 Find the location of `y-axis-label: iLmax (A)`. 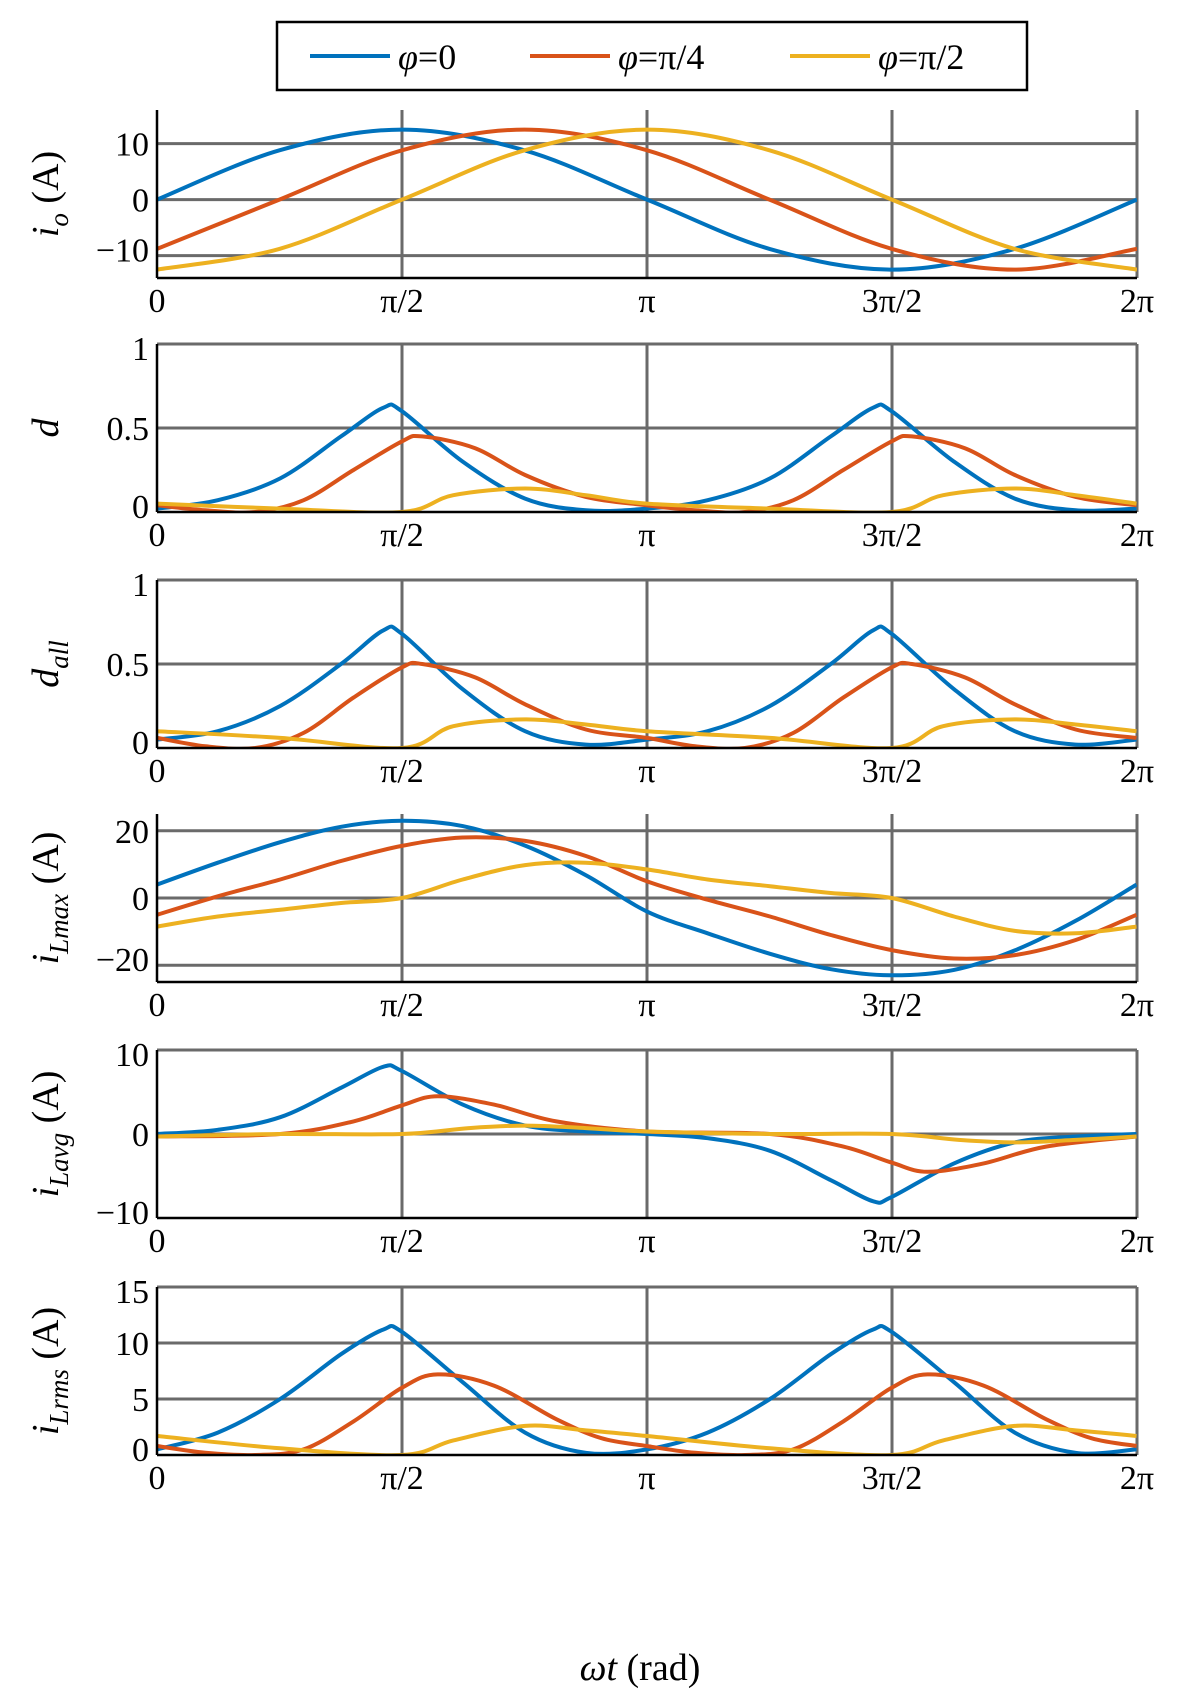

y-axis-label: iLmax (A) is located at coordinates (49, 898).